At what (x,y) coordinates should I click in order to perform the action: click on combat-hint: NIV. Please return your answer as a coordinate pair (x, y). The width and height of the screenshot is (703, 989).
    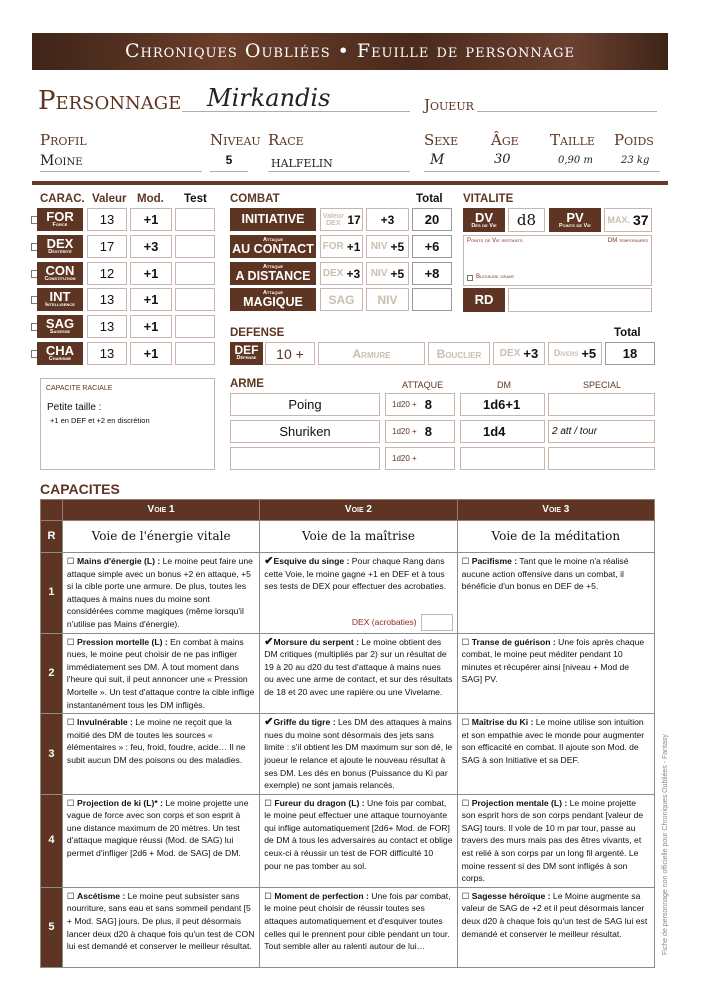
    Looking at the image, I should click on (379, 246).